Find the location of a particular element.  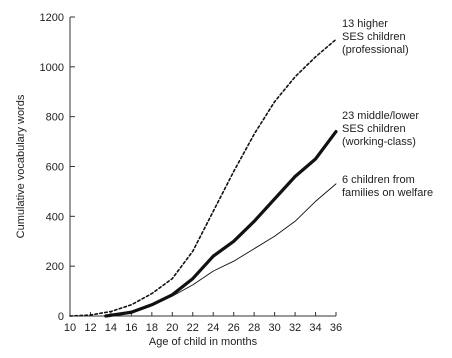

x-tick-label: 20 is located at coordinates (172, 328).